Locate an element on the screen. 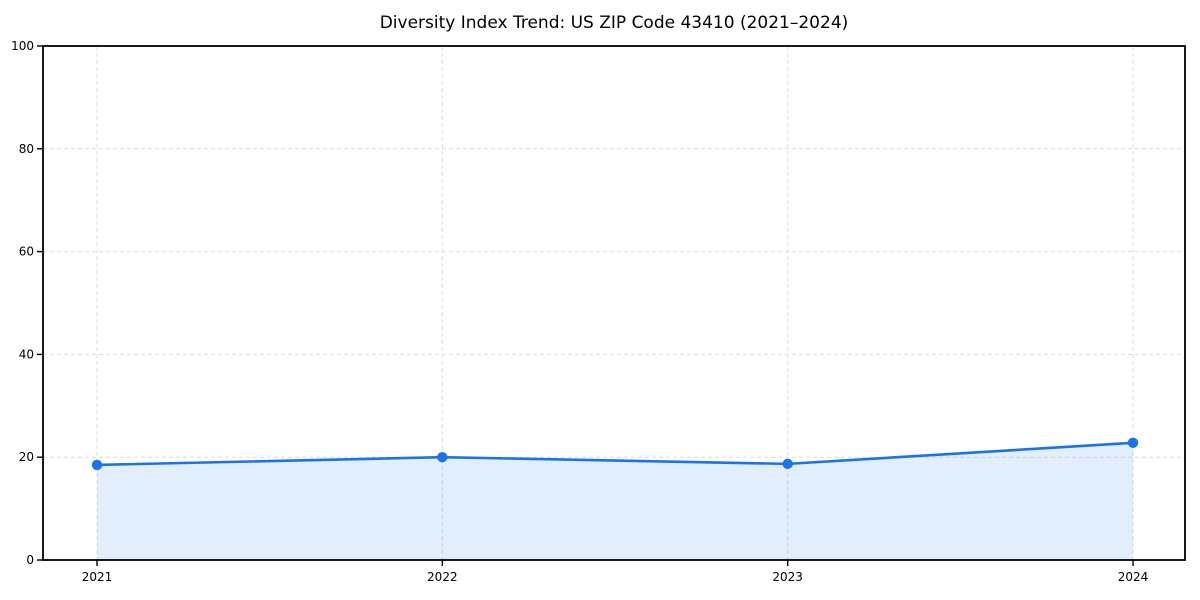 The image size is (1200, 600). trend-line is located at coordinates (615, 454).